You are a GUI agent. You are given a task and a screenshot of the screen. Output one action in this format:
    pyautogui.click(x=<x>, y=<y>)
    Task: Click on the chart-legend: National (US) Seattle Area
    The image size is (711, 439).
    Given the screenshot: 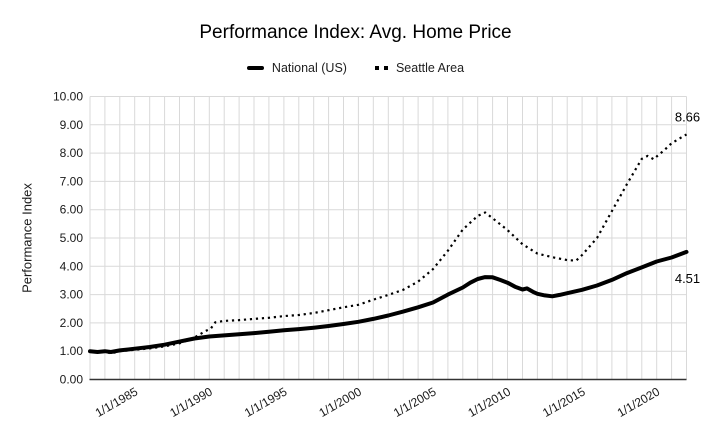 What is the action you would take?
    pyautogui.click(x=355, y=68)
    